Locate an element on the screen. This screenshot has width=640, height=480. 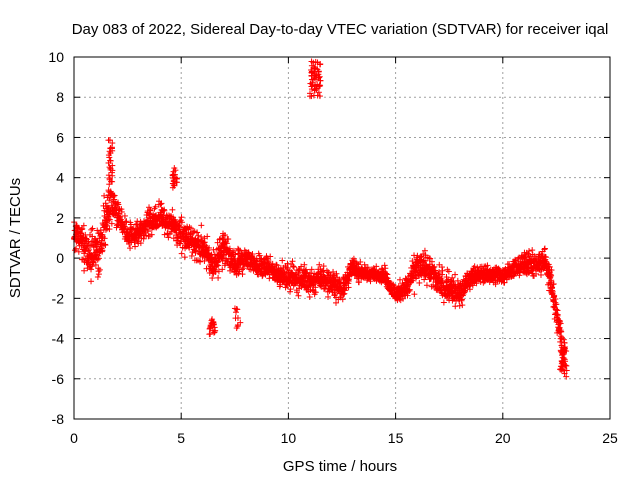
x-tick-label: 15 is located at coordinates (396, 438).